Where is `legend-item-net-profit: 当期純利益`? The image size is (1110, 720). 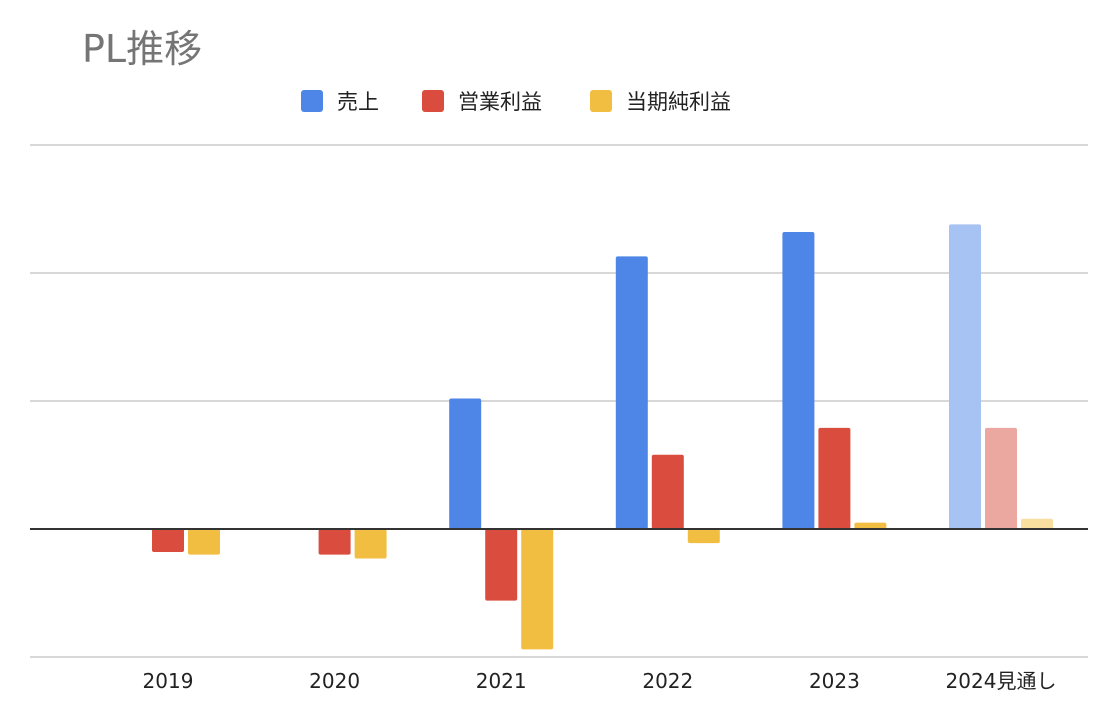
legend-item-net-profit: 当期純利益 is located at coordinates (660, 101).